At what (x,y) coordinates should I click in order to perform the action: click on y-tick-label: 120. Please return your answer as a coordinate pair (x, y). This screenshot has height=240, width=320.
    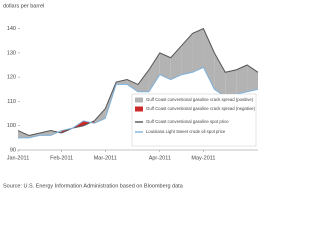
    Looking at the image, I should click on (11, 78).